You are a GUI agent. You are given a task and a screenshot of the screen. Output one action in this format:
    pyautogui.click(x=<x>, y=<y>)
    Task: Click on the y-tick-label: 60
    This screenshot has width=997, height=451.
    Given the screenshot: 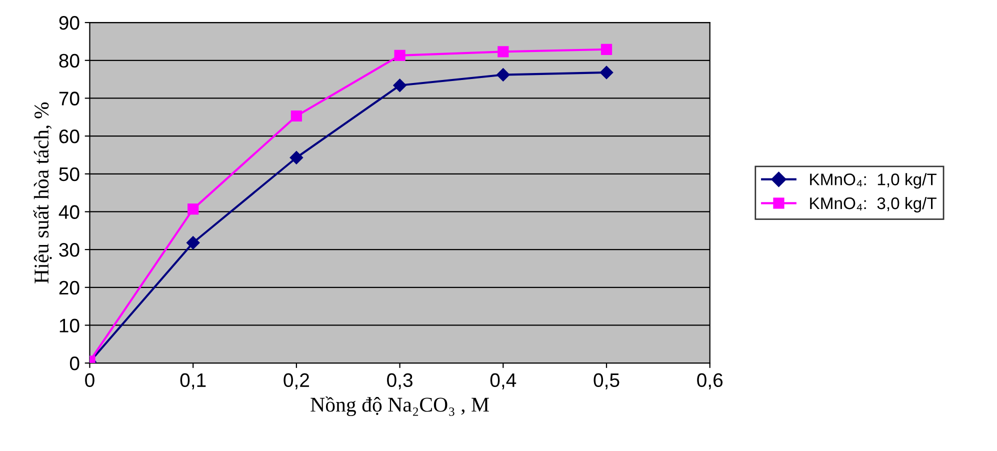 What is the action you would take?
    pyautogui.click(x=69, y=137)
    